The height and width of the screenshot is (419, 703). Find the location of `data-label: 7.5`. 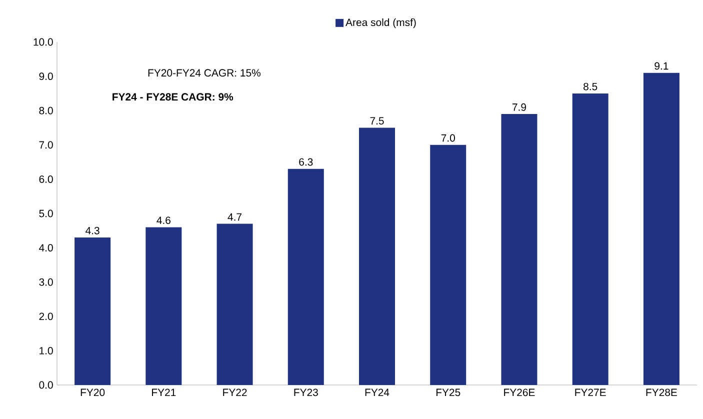

data-label: 7.5 is located at coordinates (377, 121).